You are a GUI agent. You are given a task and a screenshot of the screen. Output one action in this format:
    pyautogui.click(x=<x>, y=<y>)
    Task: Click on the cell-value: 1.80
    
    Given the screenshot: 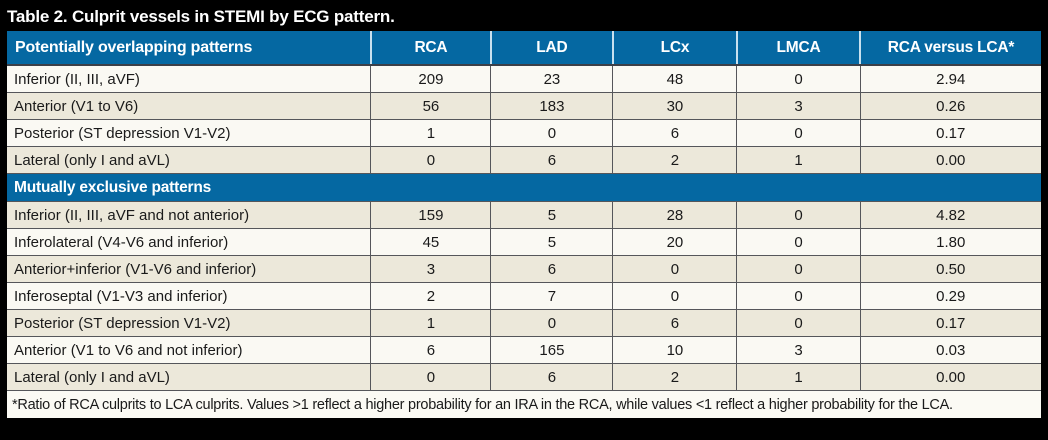 What is the action you would take?
    pyautogui.click(x=950, y=242)
    